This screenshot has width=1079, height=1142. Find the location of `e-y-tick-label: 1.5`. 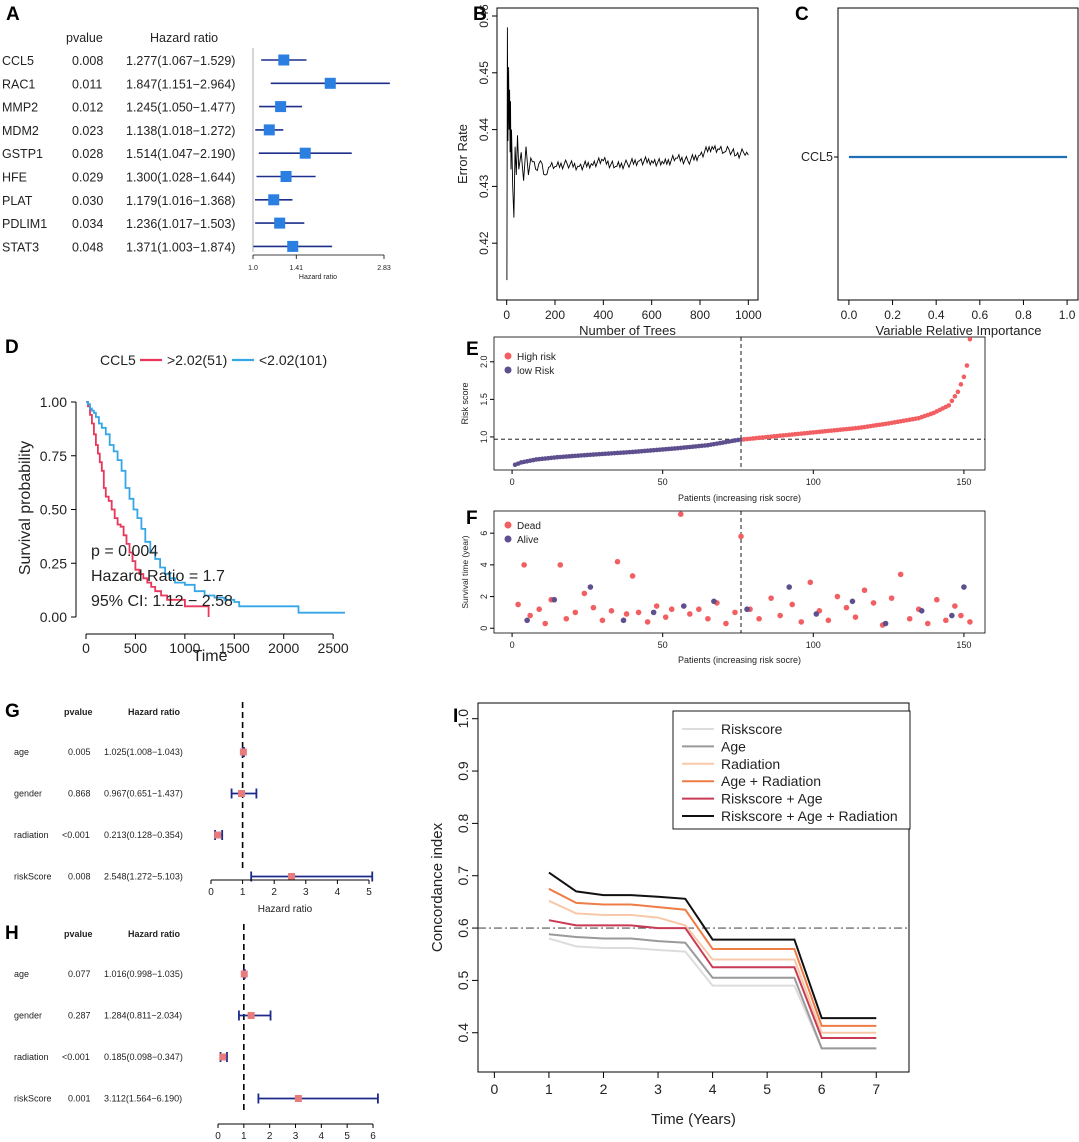

e-y-tick-label: 1.5 is located at coordinates (484, 399).